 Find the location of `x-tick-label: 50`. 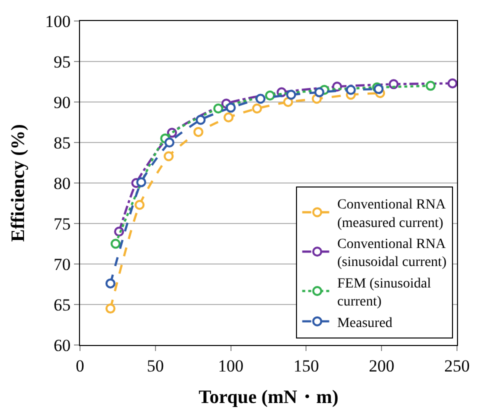

x-tick-label: 50 is located at coordinates (155, 366).